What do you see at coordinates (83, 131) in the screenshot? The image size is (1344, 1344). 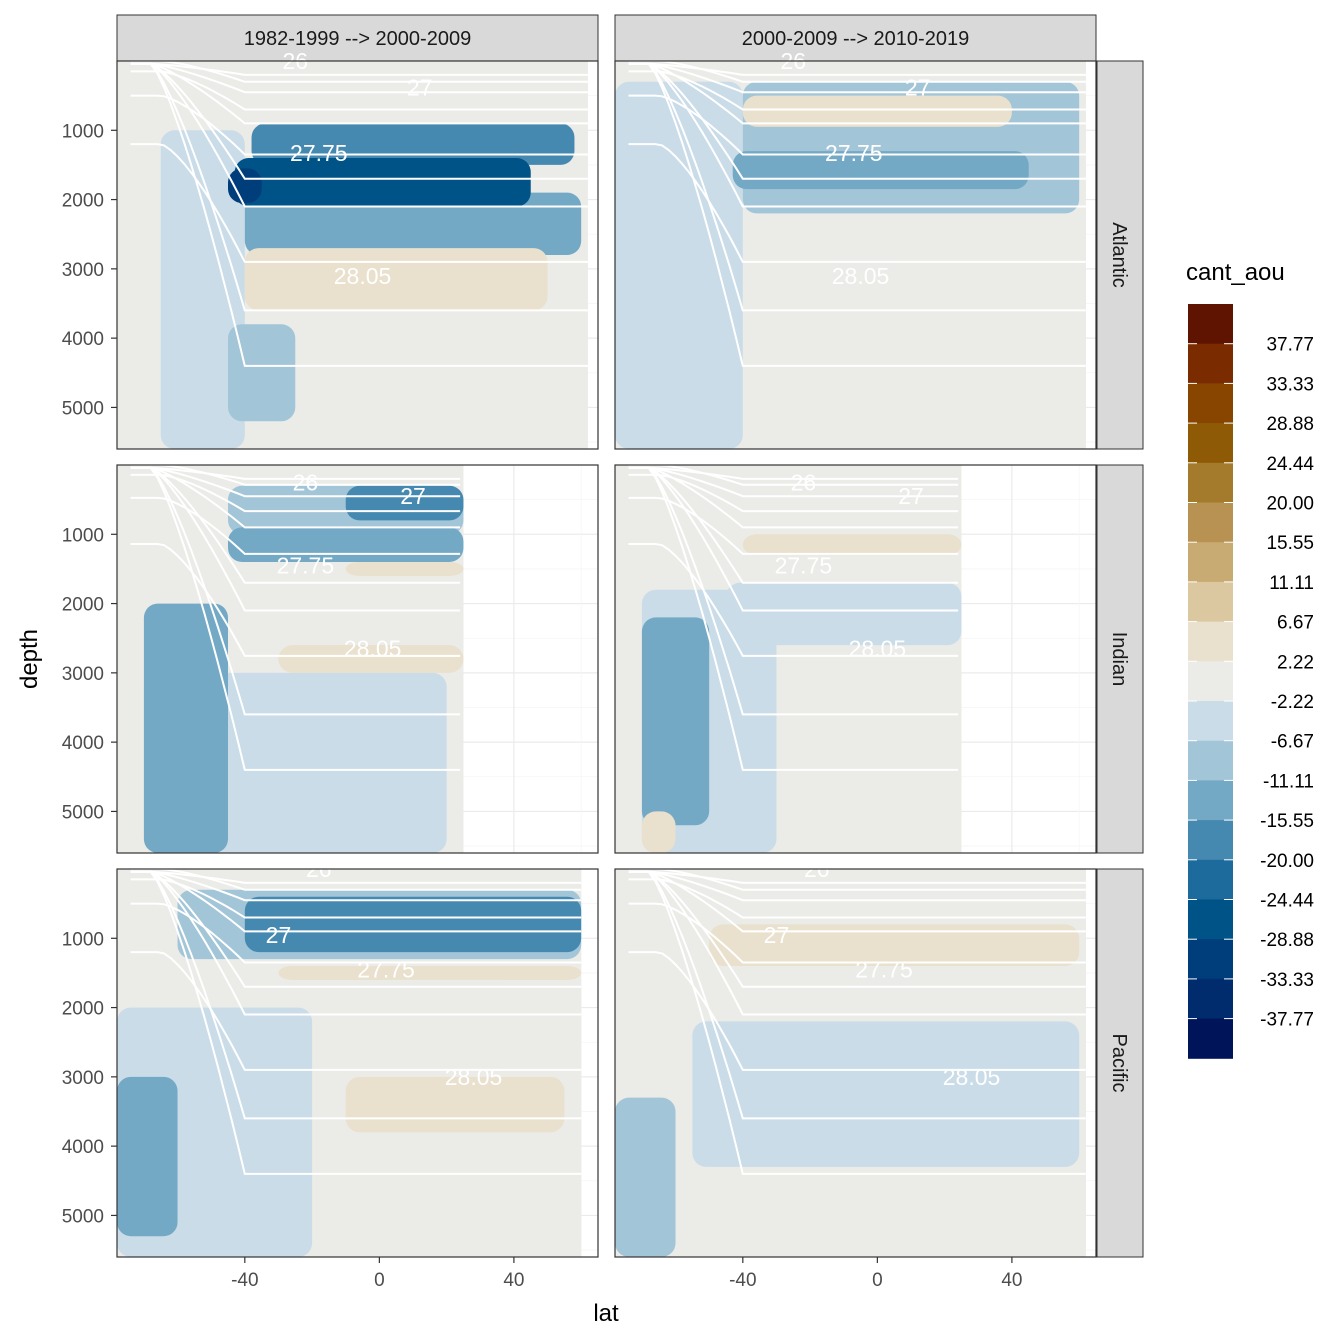 I see `y-tick-label: 1000` at bounding box center [83, 131].